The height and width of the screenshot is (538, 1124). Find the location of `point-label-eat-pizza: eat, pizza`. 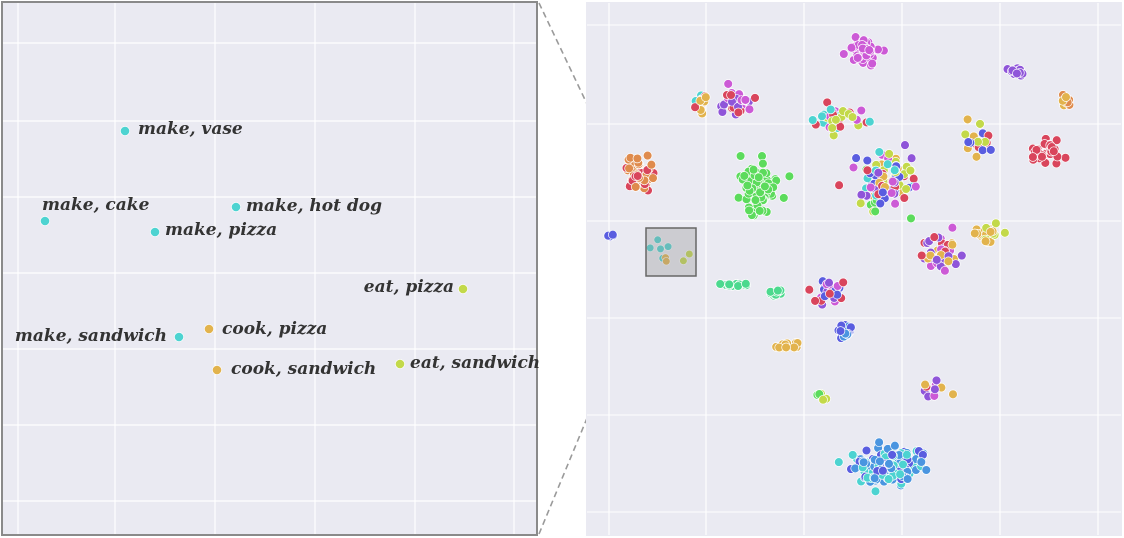

point-label-eat-pizza: eat, pizza is located at coordinates (409, 287).